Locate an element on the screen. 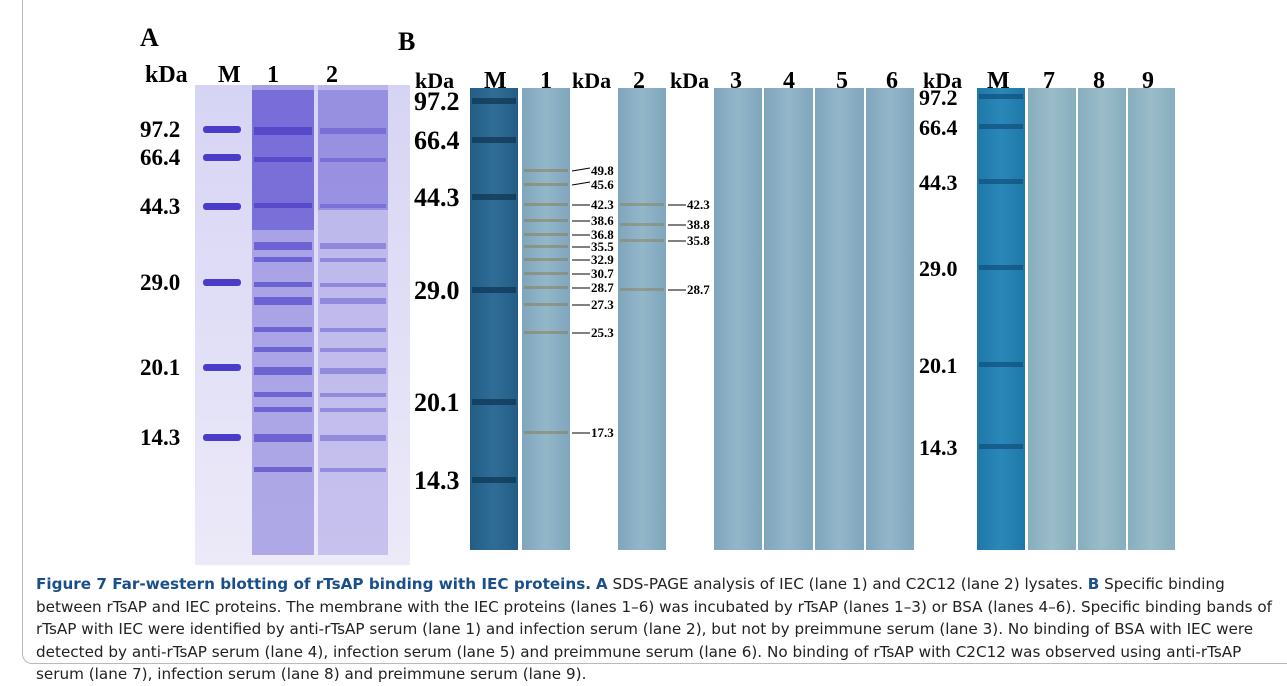 This screenshot has width=1287, height=686. band-label: 32.9 is located at coordinates (602, 259).